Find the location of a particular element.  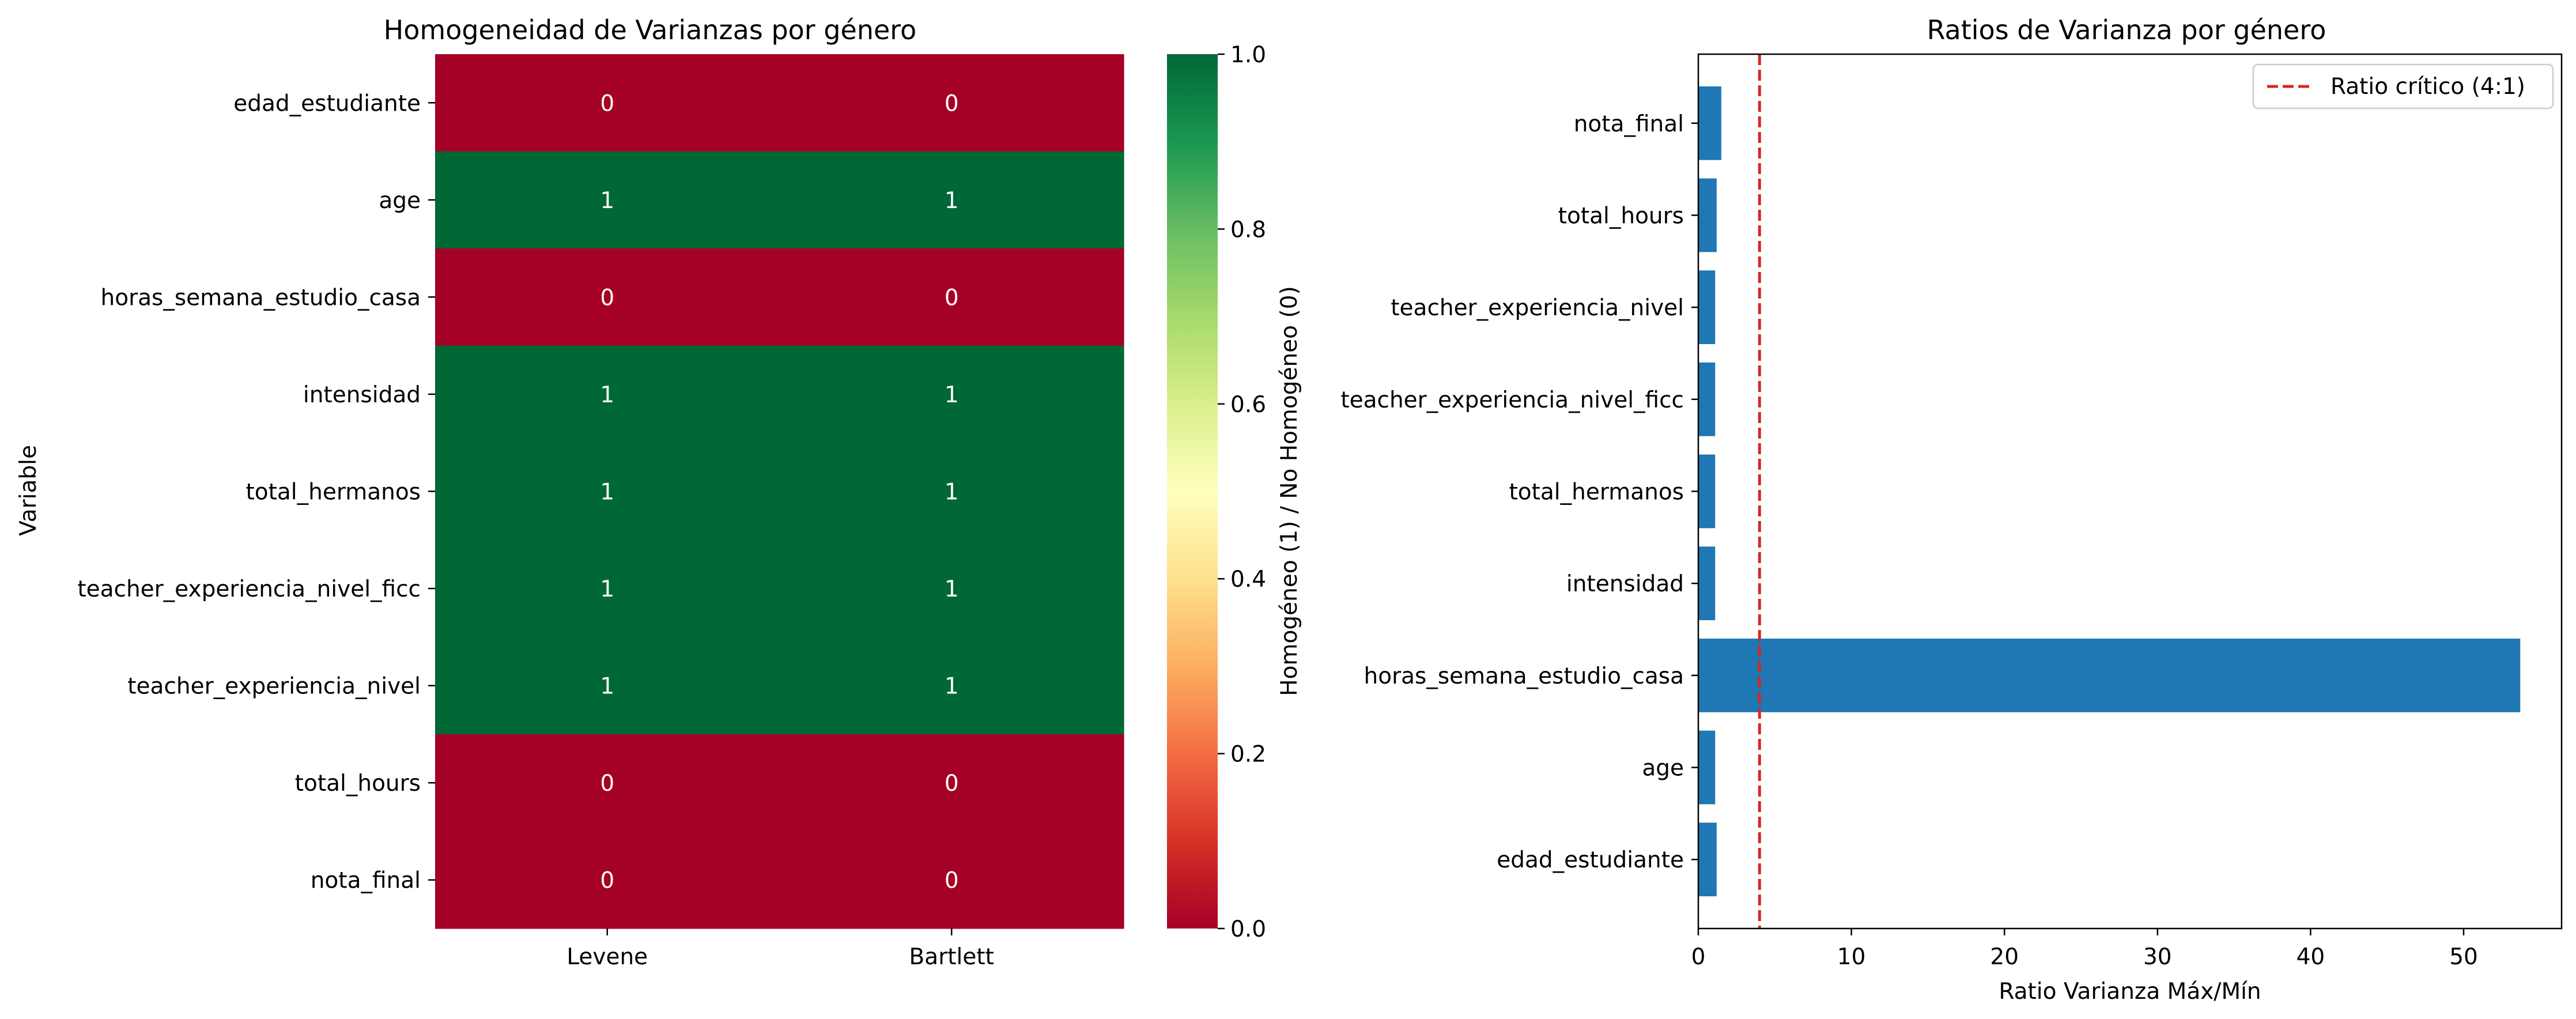

bar-y-tick-label: teacher_experiencia_nivel_ficc is located at coordinates (1512, 400).